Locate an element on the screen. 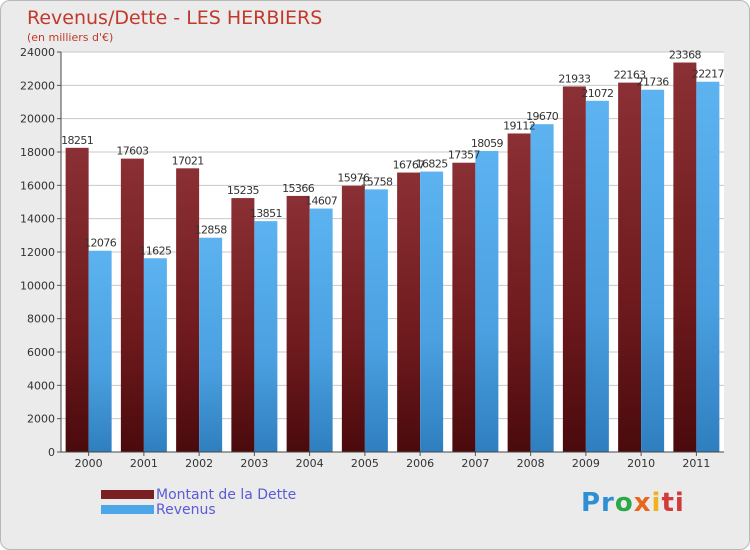 Image resolution: width=750 pixels, height=550 pixels. legend-item-revenus: Revenus is located at coordinates (198, 509).